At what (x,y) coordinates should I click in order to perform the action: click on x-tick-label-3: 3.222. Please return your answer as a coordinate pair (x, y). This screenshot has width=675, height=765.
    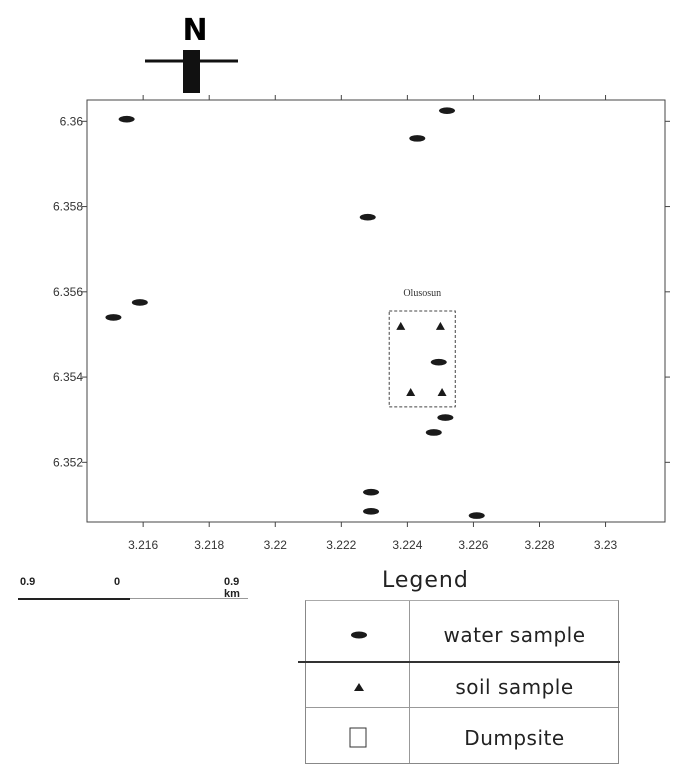
    Looking at the image, I should click on (341, 545).